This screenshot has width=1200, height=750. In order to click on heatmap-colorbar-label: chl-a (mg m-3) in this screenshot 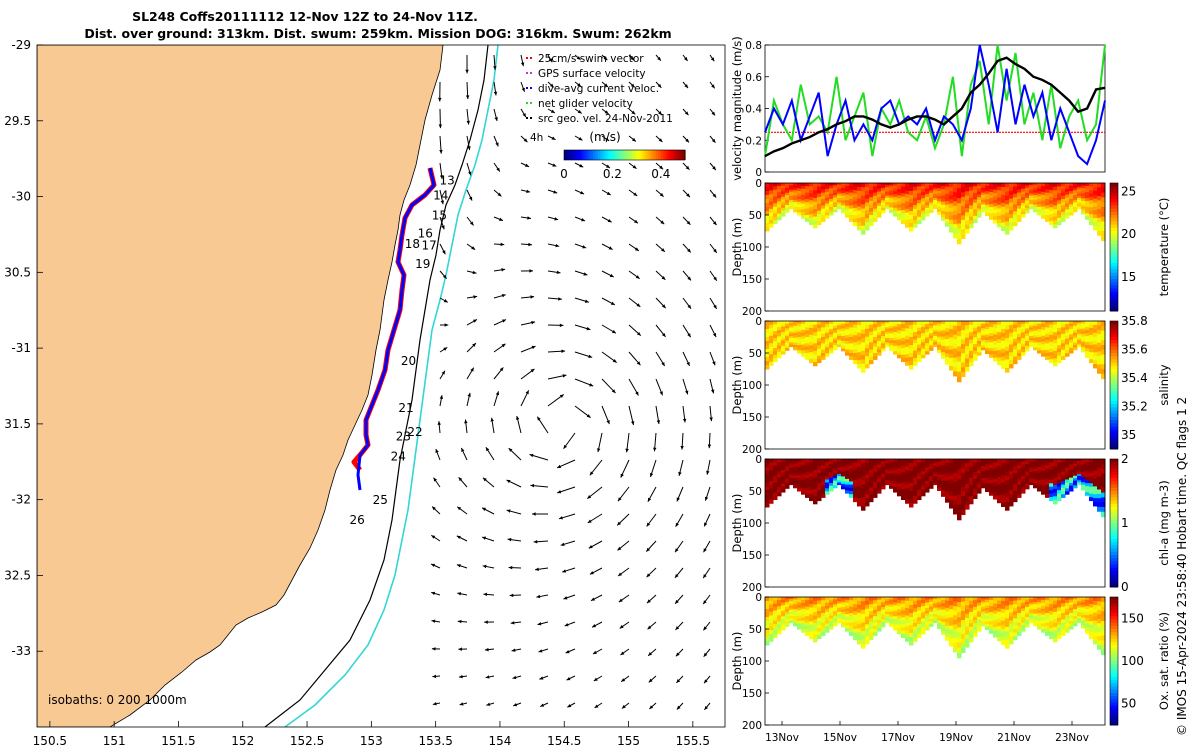, I will do `click(1164, 522)`.